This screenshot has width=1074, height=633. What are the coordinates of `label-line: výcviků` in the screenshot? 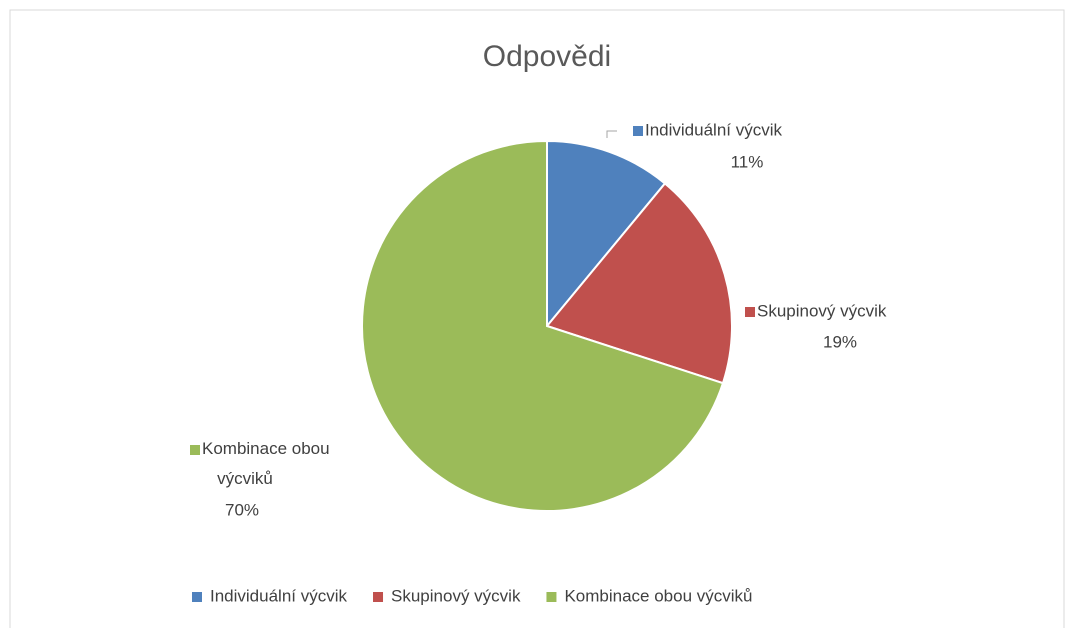 It's located at (245, 478).